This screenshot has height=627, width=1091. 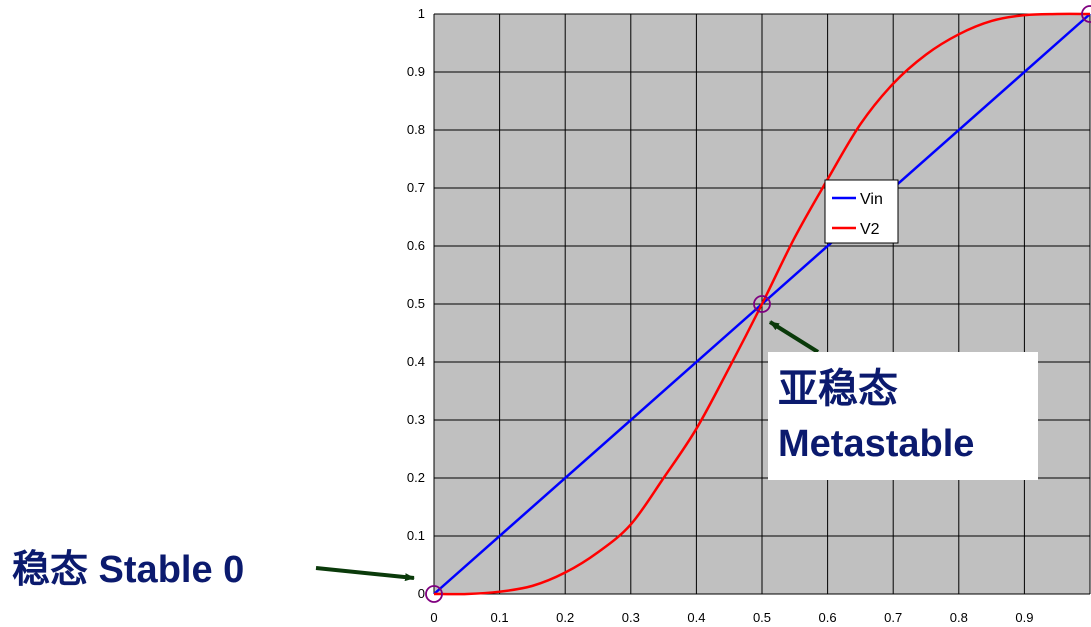 What do you see at coordinates (416, 419) in the screenshot?
I see `y-tick-label: 0.3` at bounding box center [416, 419].